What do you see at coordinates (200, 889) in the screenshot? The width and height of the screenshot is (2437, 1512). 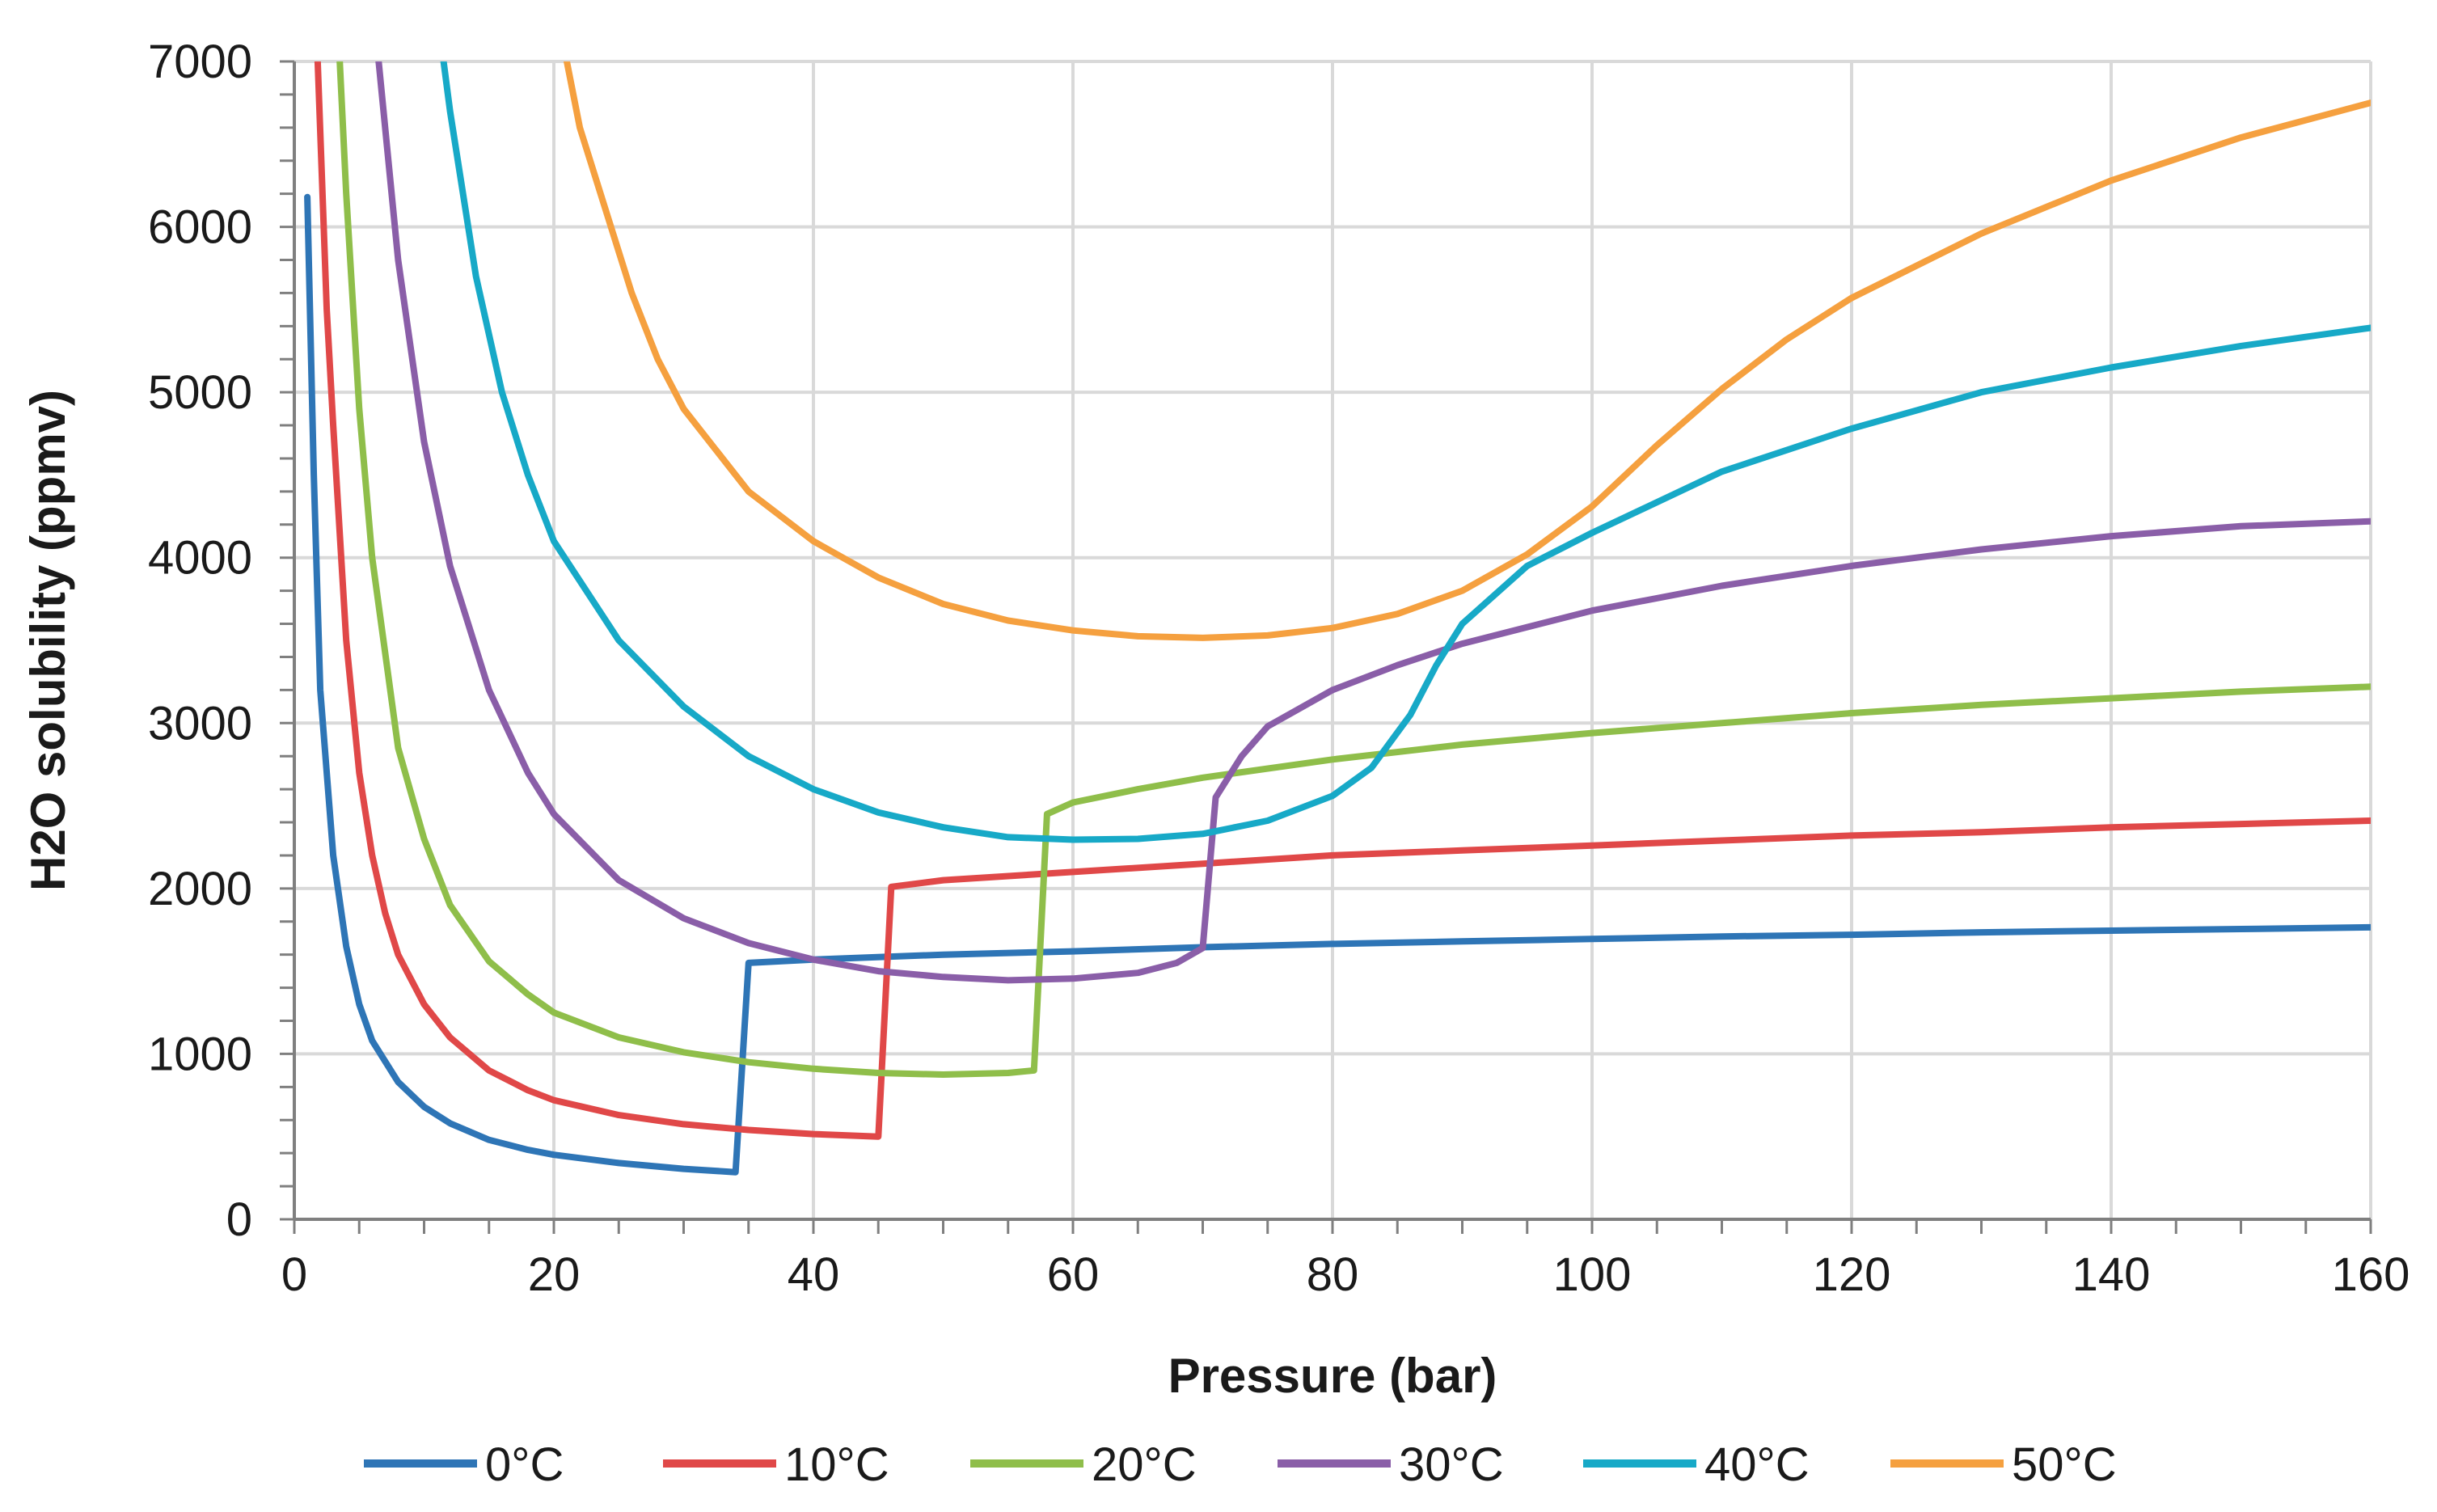 I see `y-tick-label: 2000` at bounding box center [200, 889].